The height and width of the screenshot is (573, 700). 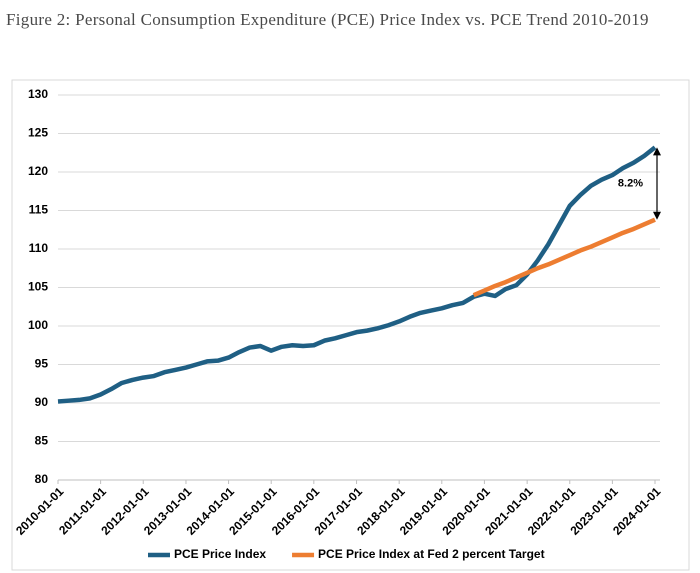 What do you see at coordinates (38, 325) in the screenshot?
I see `y-tick-label: 100` at bounding box center [38, 325].